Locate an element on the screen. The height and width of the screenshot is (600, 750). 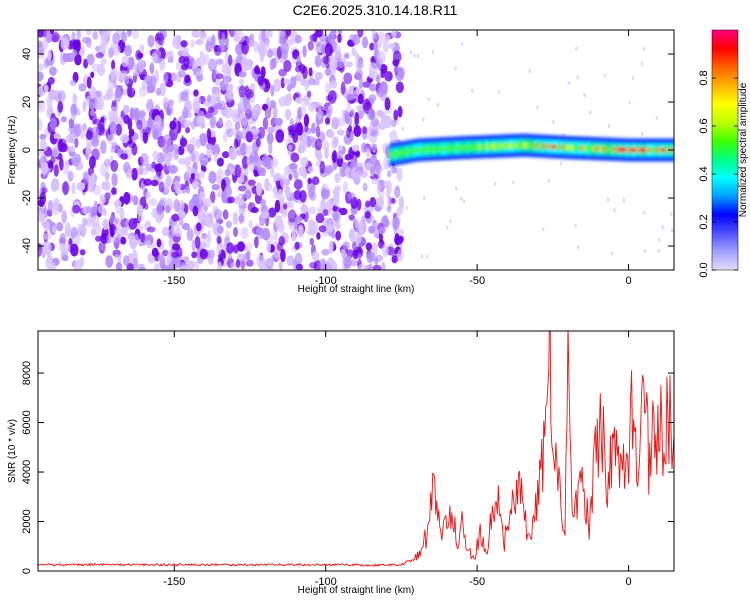
snr-x-tick-label: -150 is located at coordinates (174, 582).